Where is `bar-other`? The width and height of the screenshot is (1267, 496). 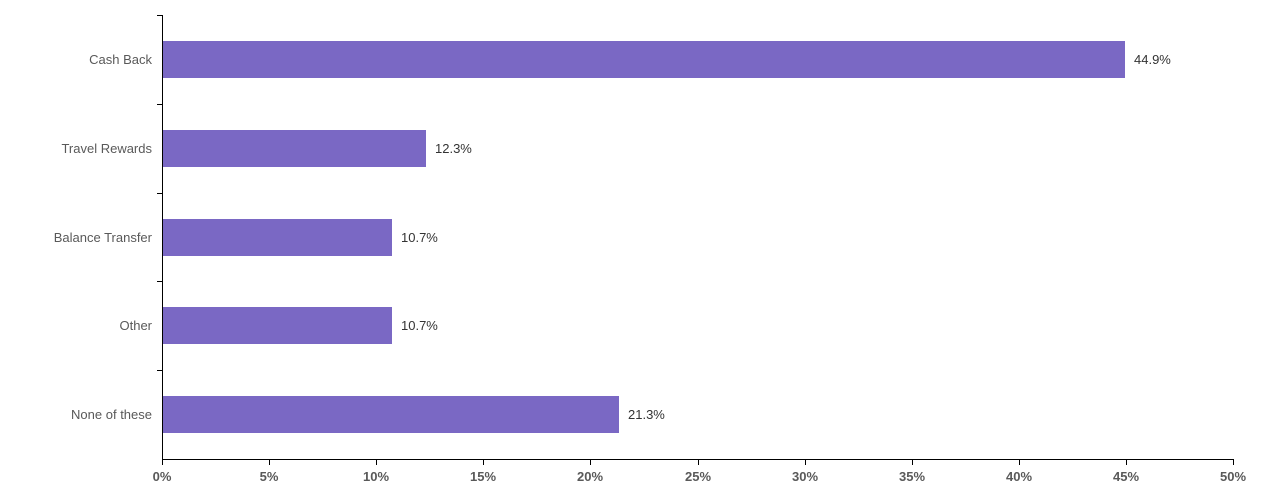
bar-other is located at coordinates (277, 325).